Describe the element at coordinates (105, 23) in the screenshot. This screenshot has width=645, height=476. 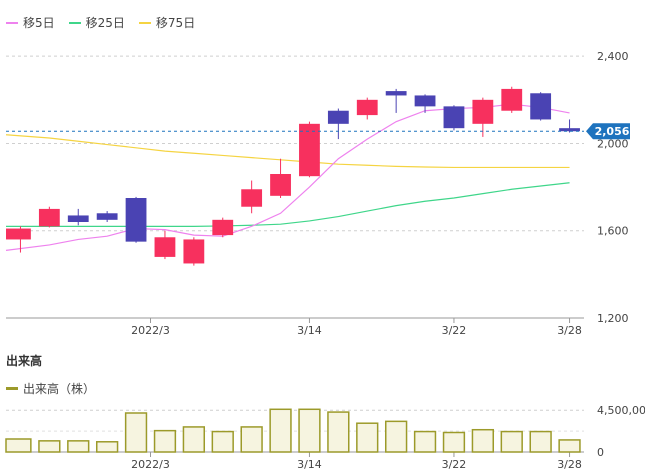
I see `legend-ma25-label: 移25日` at that location.